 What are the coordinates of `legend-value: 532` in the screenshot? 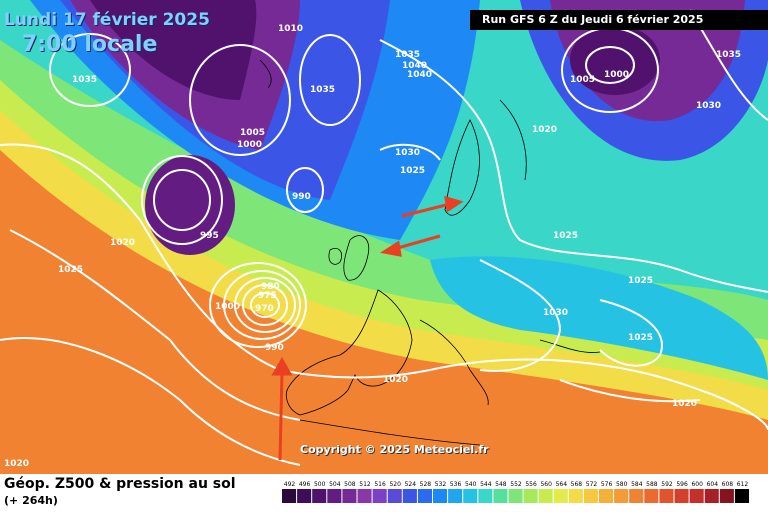 It's located at (441, 484).